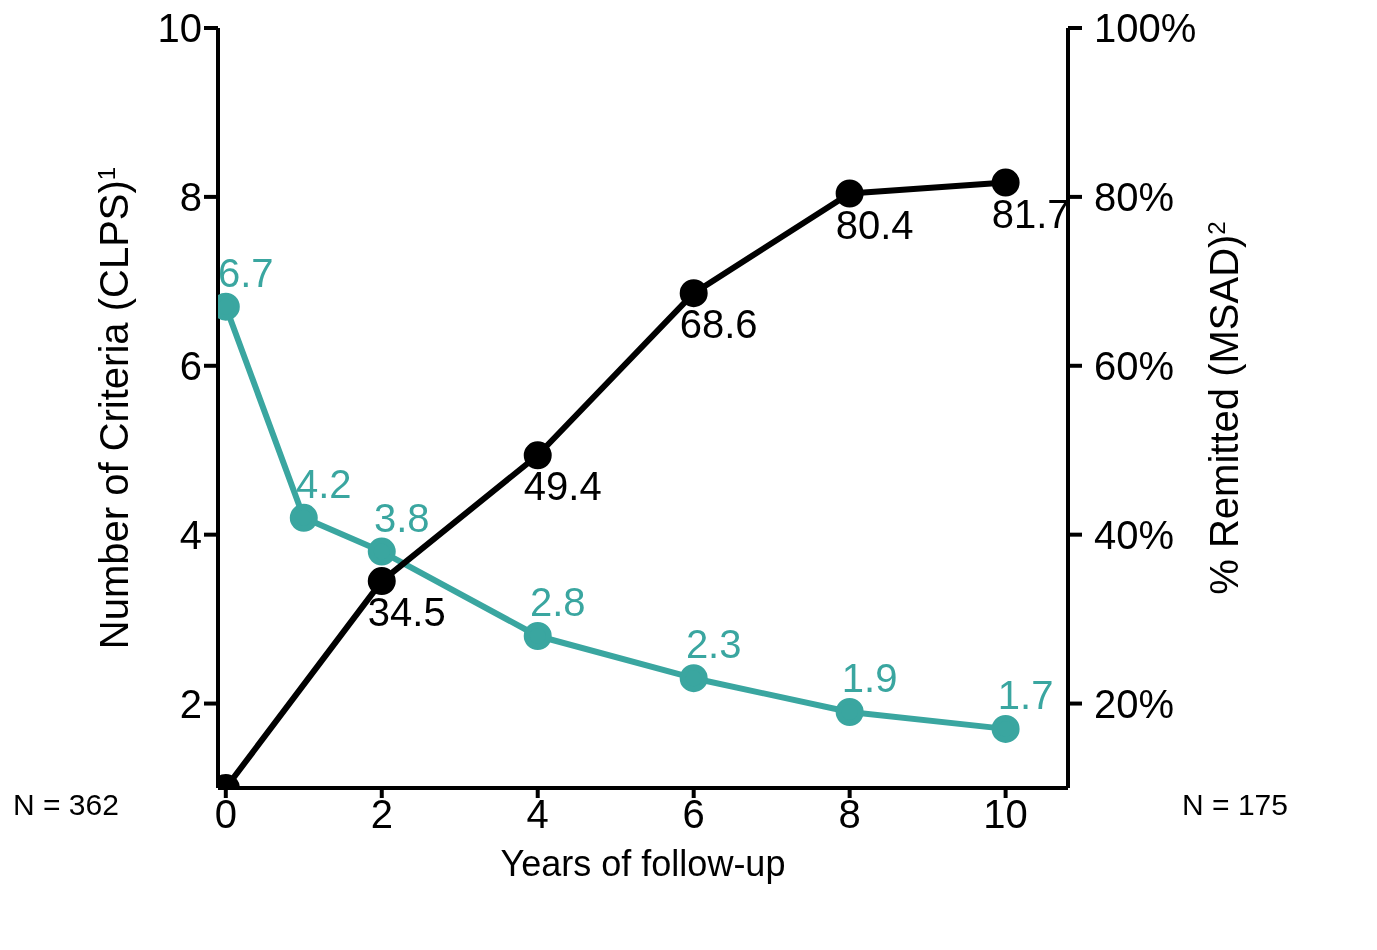 The height and width of the screenshot is (950, 1377). What do you see at coordinates (537, 814) in the screenshot?
I see `x-tick-label: 4` at bounding box center [537, 814].